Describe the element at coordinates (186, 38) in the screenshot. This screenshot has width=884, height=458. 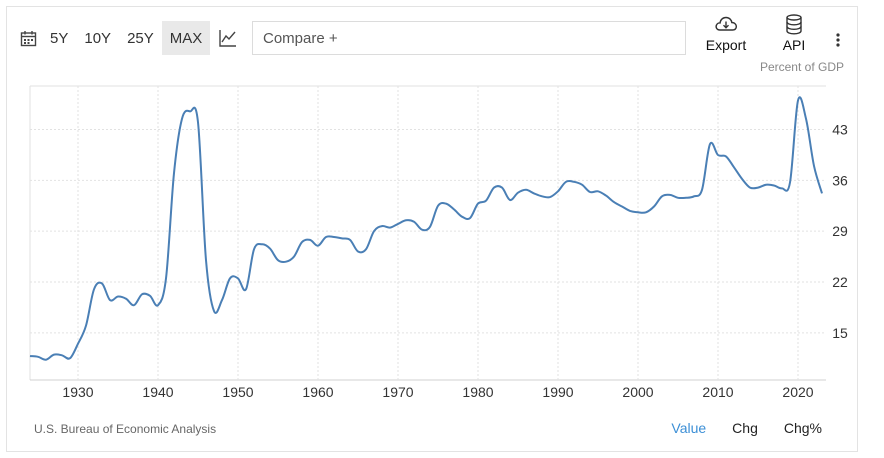
I see `range-button-max: MAX` at that location.